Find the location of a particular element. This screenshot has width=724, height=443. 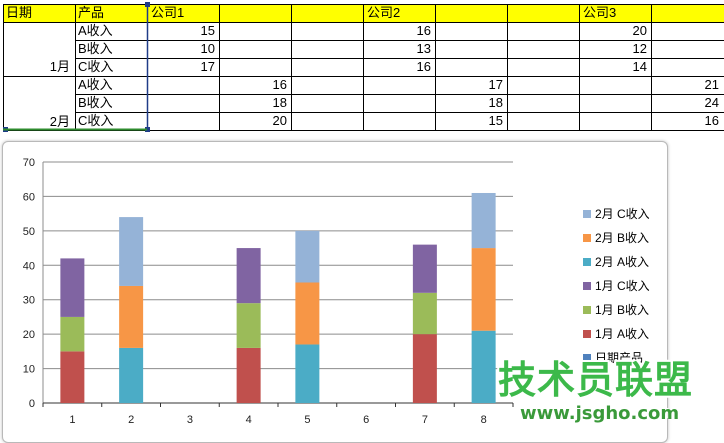

header-company1: 公司1 is located at coordinates (168, 12).